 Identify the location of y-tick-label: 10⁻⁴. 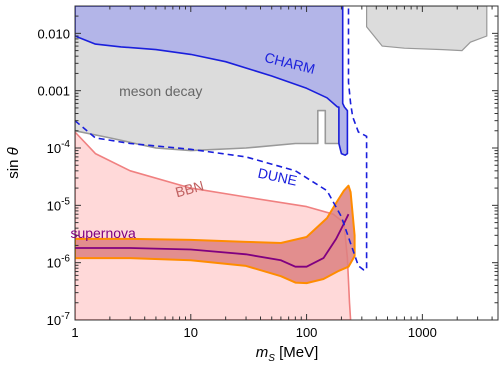
(59, 147).